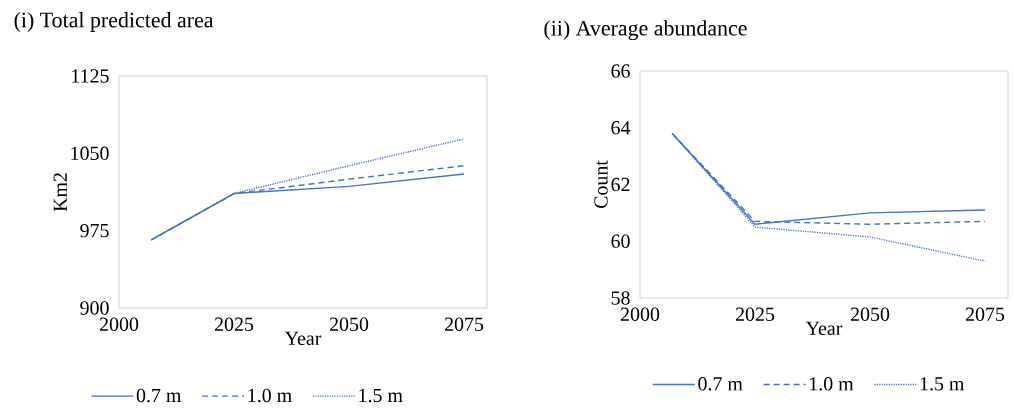 The width and height of the screenshot is (1014, 415). I want to click on y-tick-label: 900, so click(94, 308).